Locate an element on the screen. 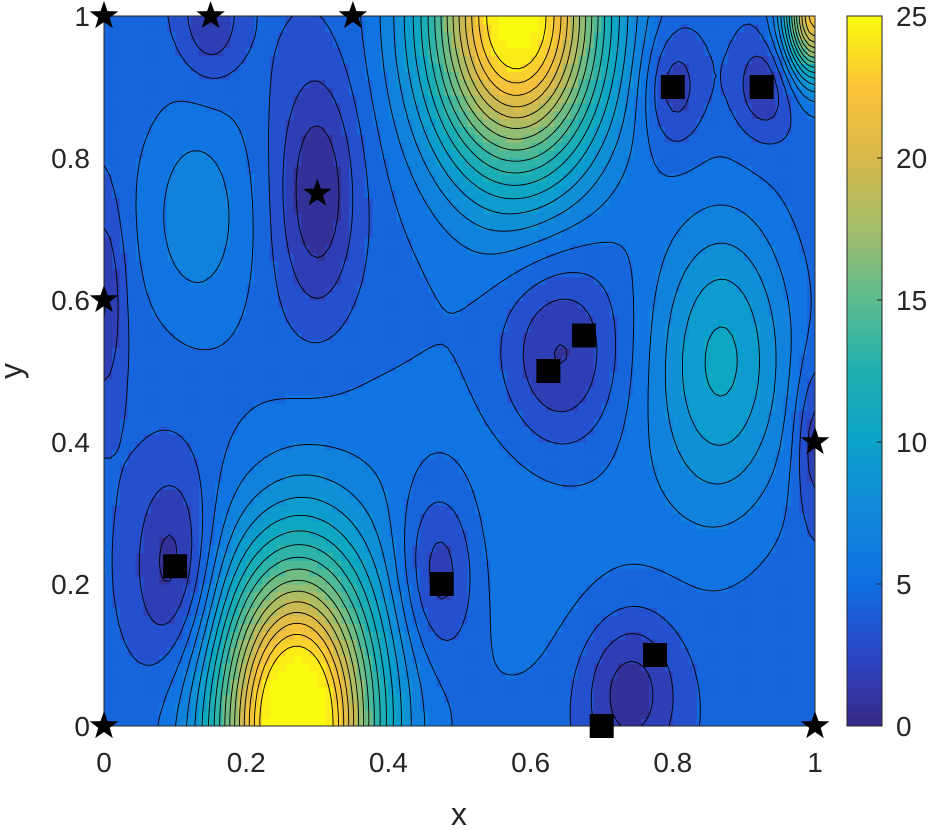 Image resolution: width=938 pixels, height=830 pixels. colorbar-tick-label: 15 is located at coordinates (911, 300).